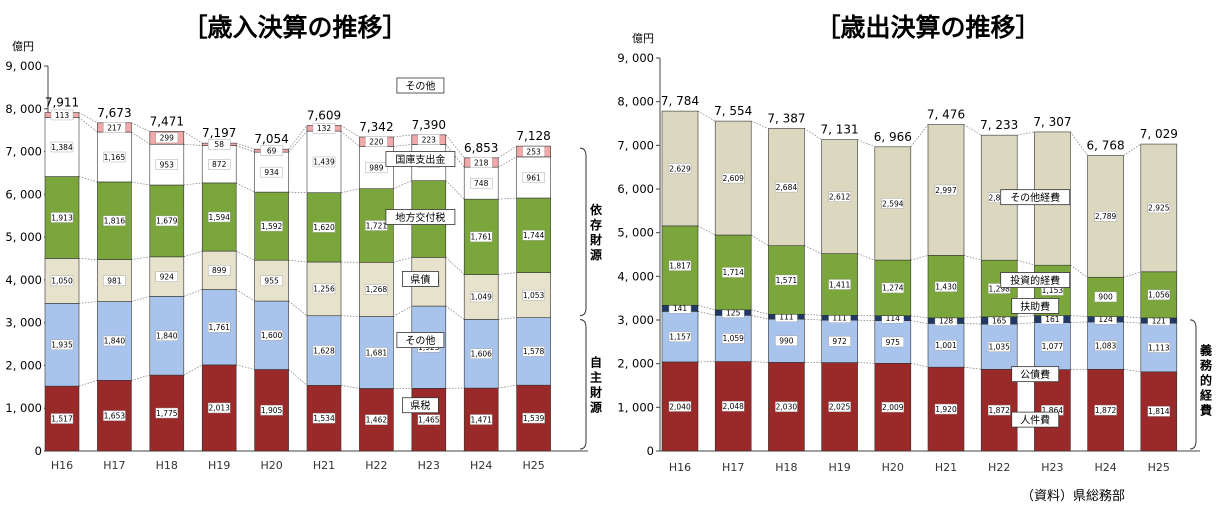 The image size is (1216, 508). Describe the element at coordinates (114, 113) in the screenshot. I see `total-label: 7,673` at that location.